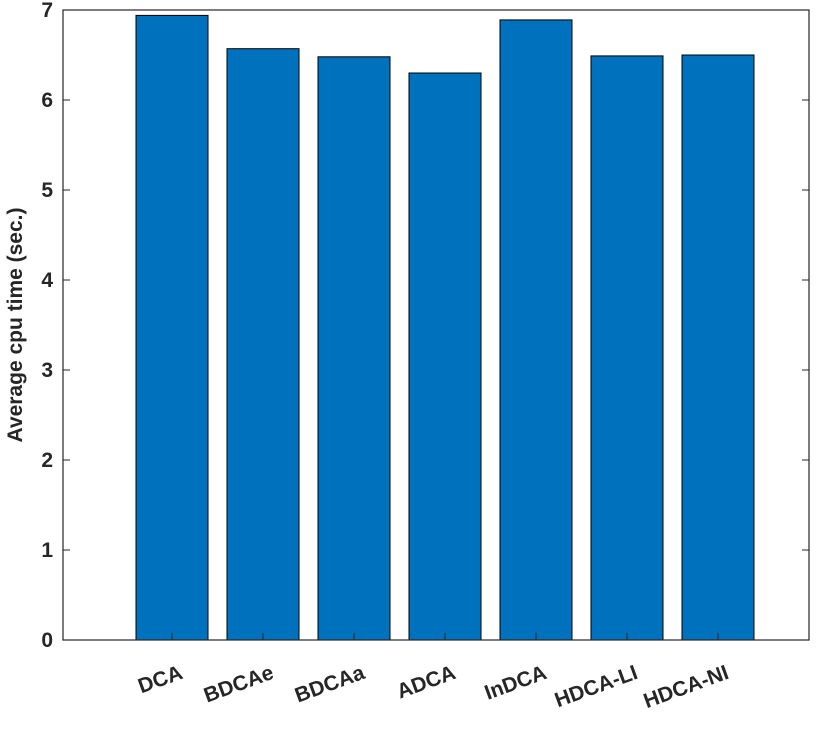 Image resolution: width=830 pixels, height=737 pixels. Describe the element at coordinates (47, 460) in the screenshot. I see `y-tick-label: 2` at that location.